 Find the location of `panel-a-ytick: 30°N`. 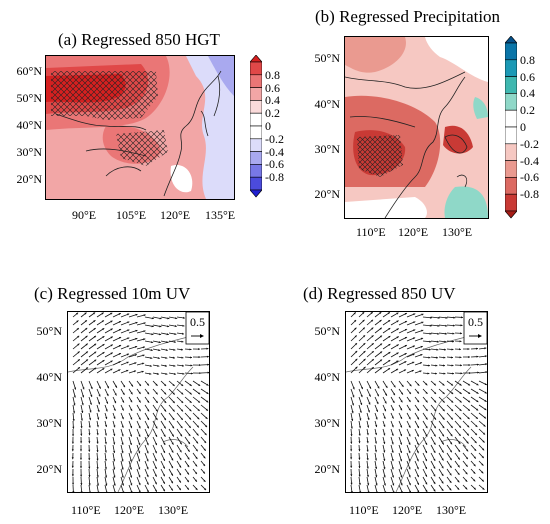

panel-a-ytick: 30°N is located at coordinates (29, 152).